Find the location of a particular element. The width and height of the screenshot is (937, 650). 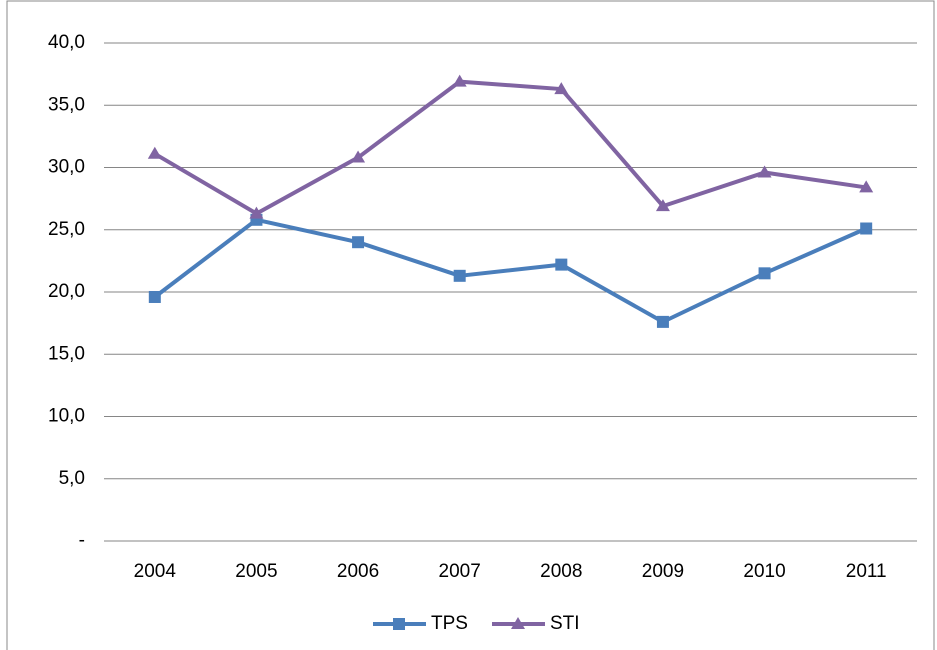

legend-label: TPS is located at coordinates (449, 623).